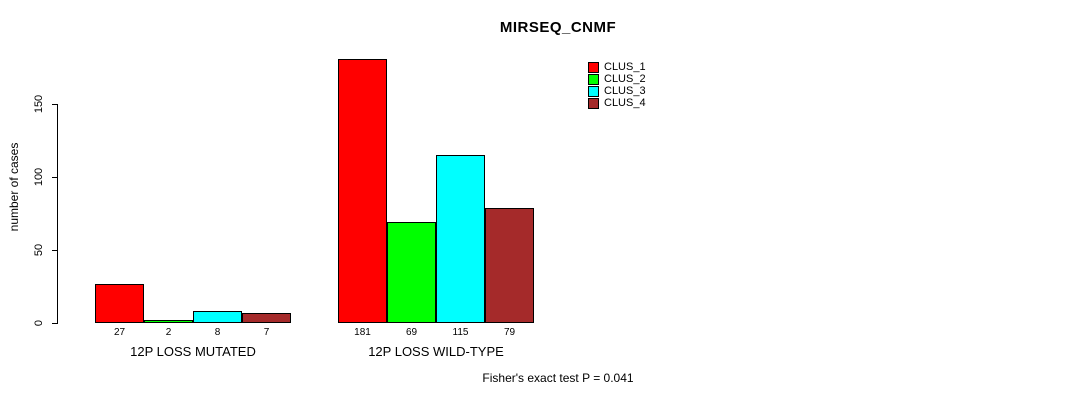 Image resolution: width=1090 pixels, height=400 pixels. Describe the element at coordinates (14, 187) in the screenshot. I see `y-axis-label: number of cases` at that location.